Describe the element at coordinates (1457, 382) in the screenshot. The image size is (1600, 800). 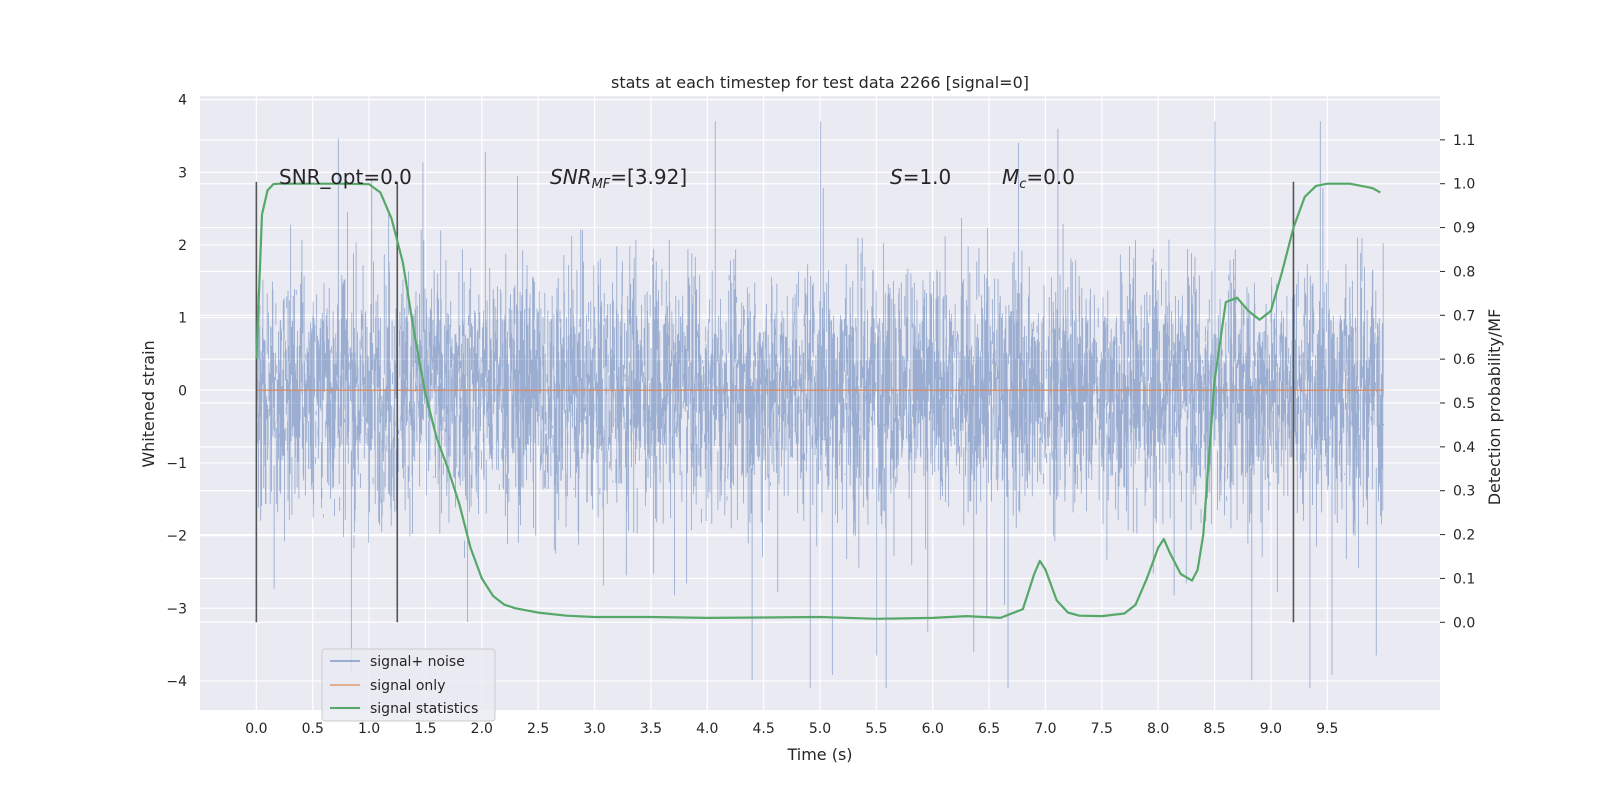
I see `y2-axis-ticks: 1.1 1.0 0.9 0.8 0.7 0.6 0.5 0.4 0.3 0.2 0.1 0.0` at that location.